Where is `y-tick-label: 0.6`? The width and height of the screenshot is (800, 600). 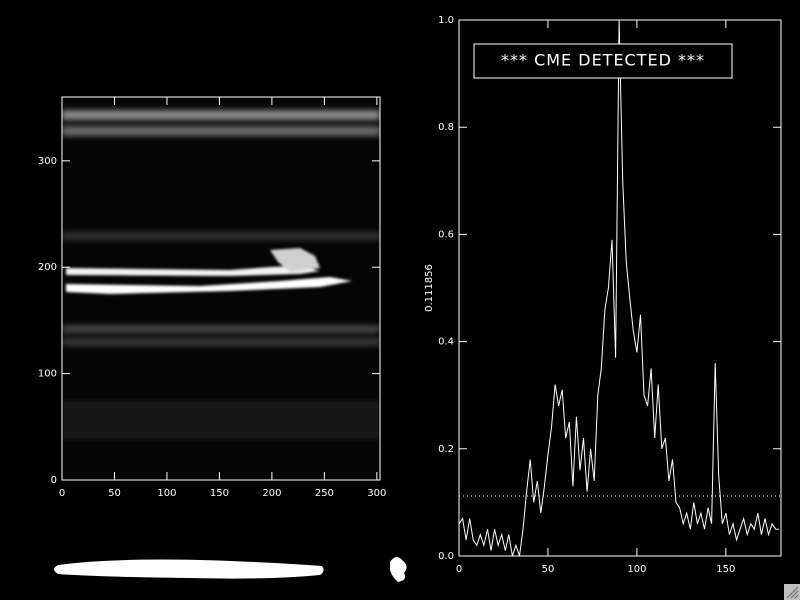
y-tick-label: 0.6 is located at coordinates (446, 234).